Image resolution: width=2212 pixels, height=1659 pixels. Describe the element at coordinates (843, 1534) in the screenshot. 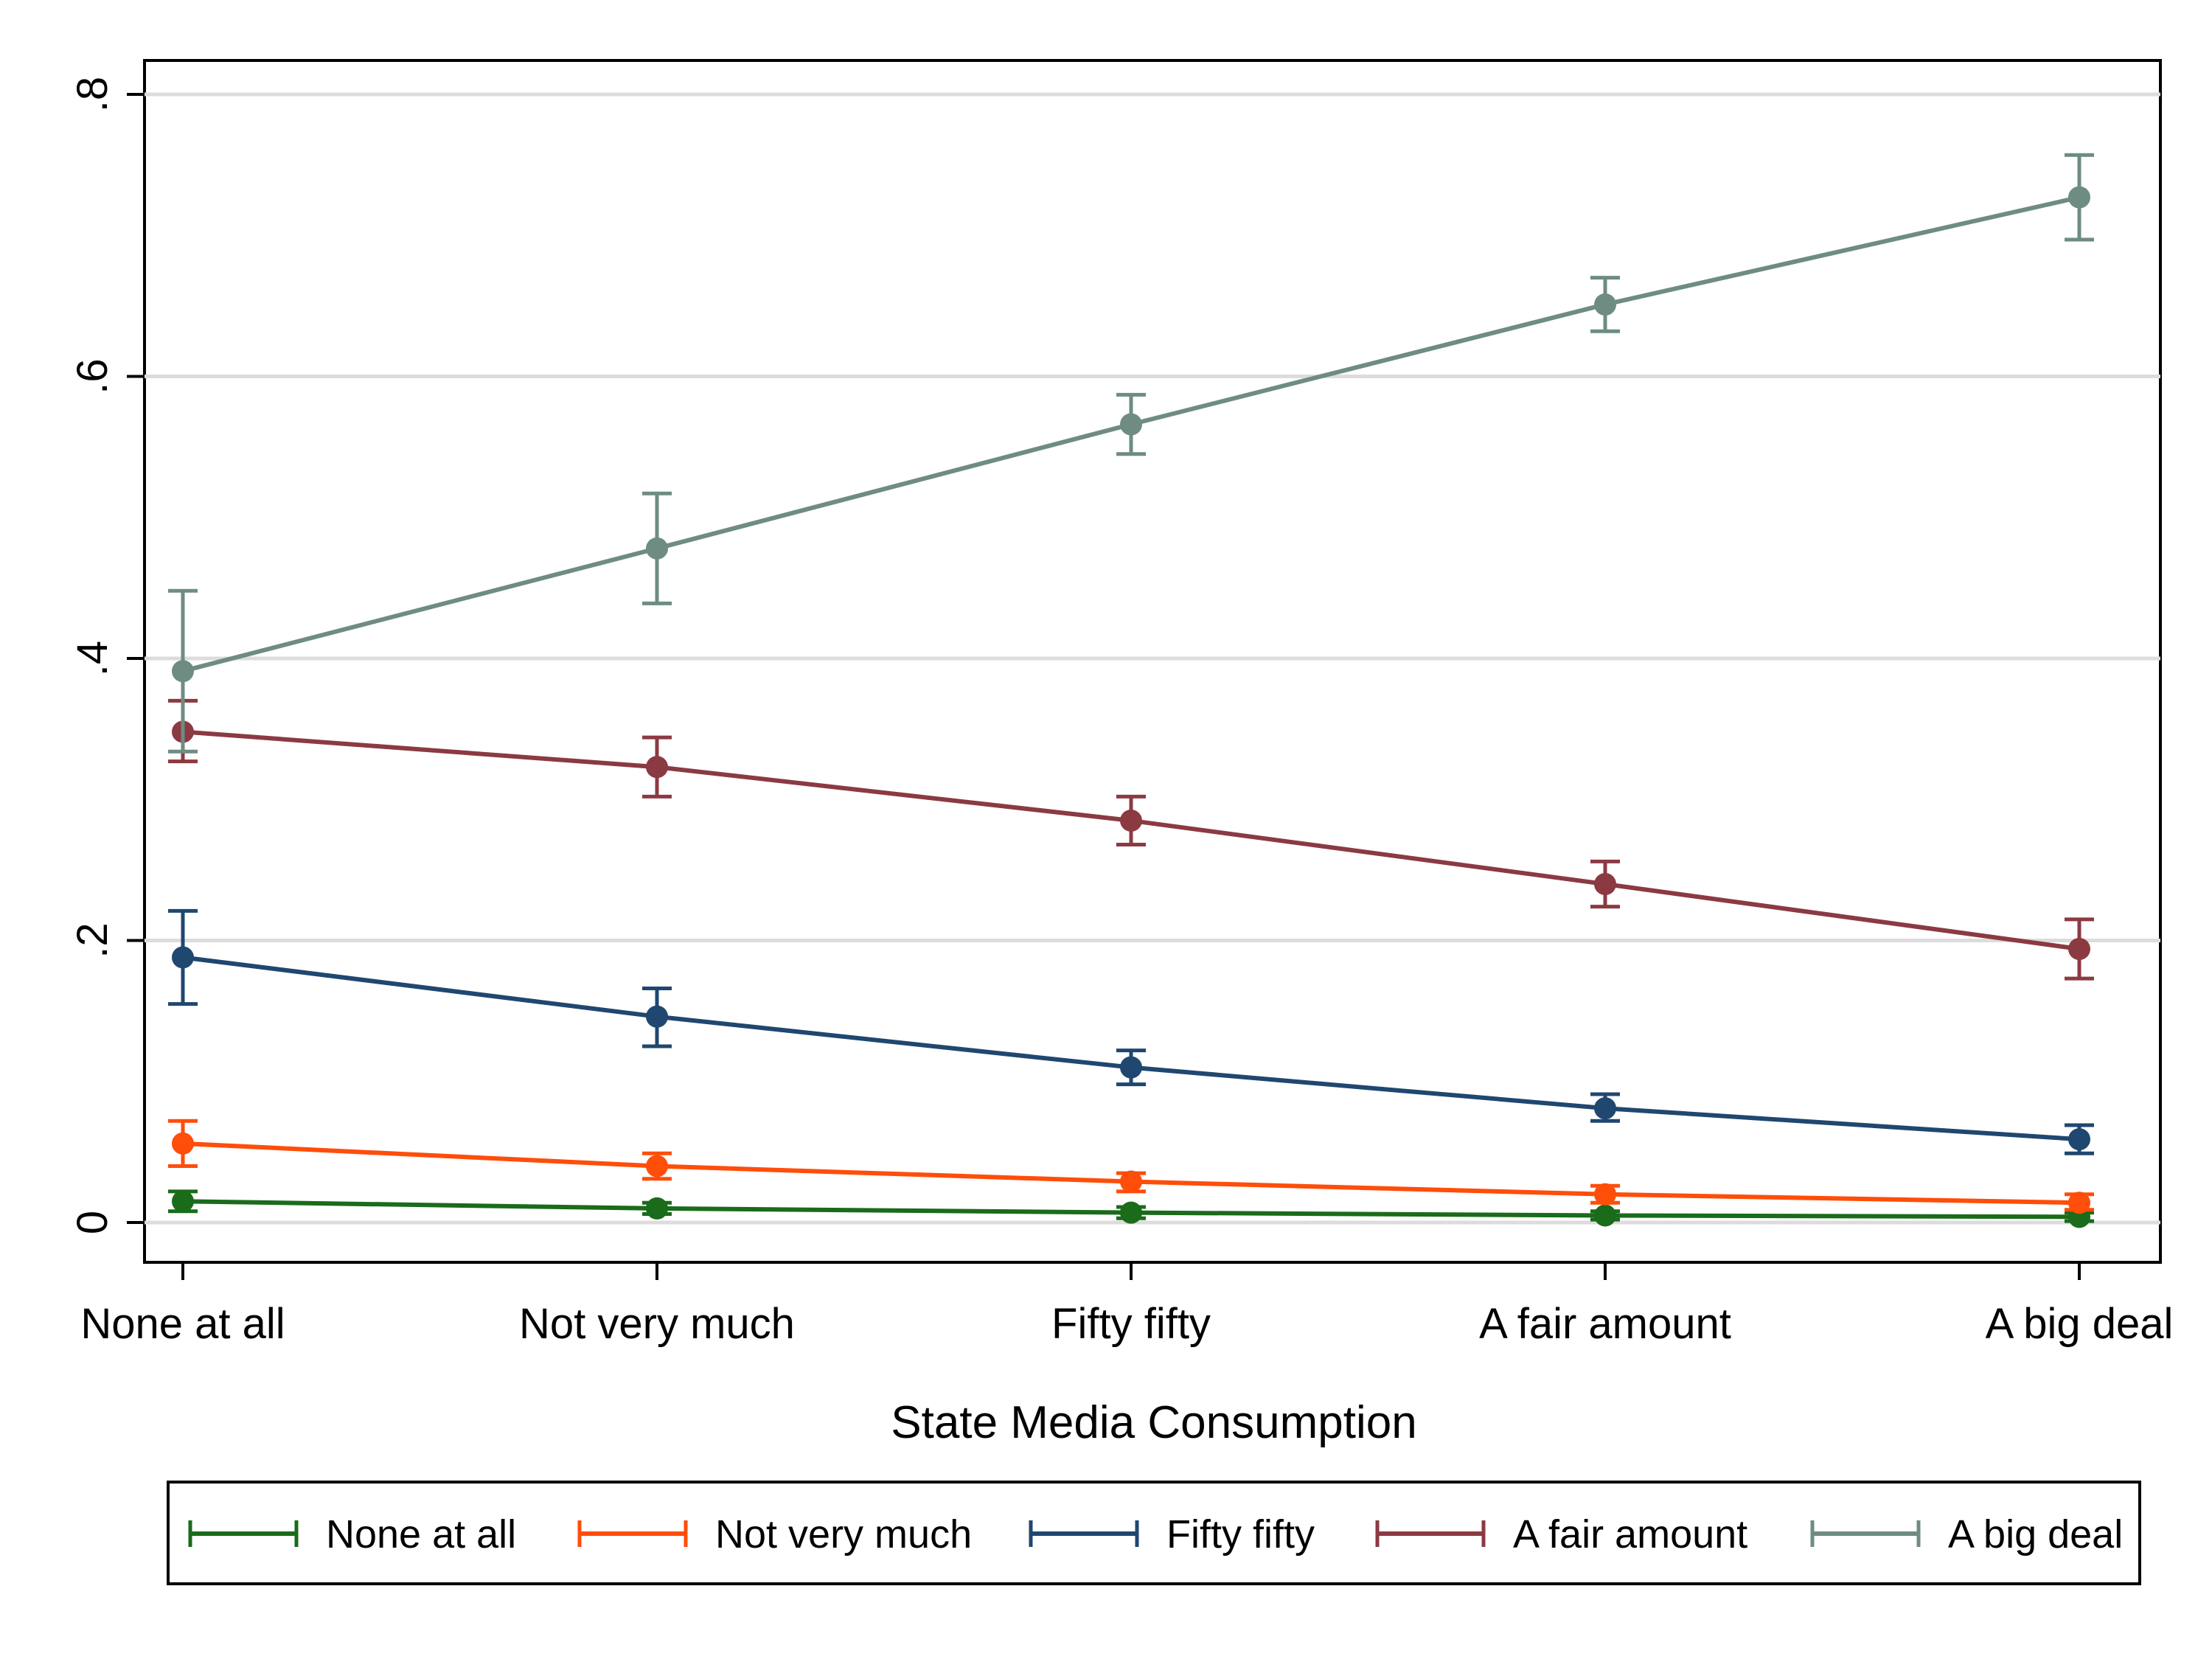

I see `legend-label: Not very much` at that location.